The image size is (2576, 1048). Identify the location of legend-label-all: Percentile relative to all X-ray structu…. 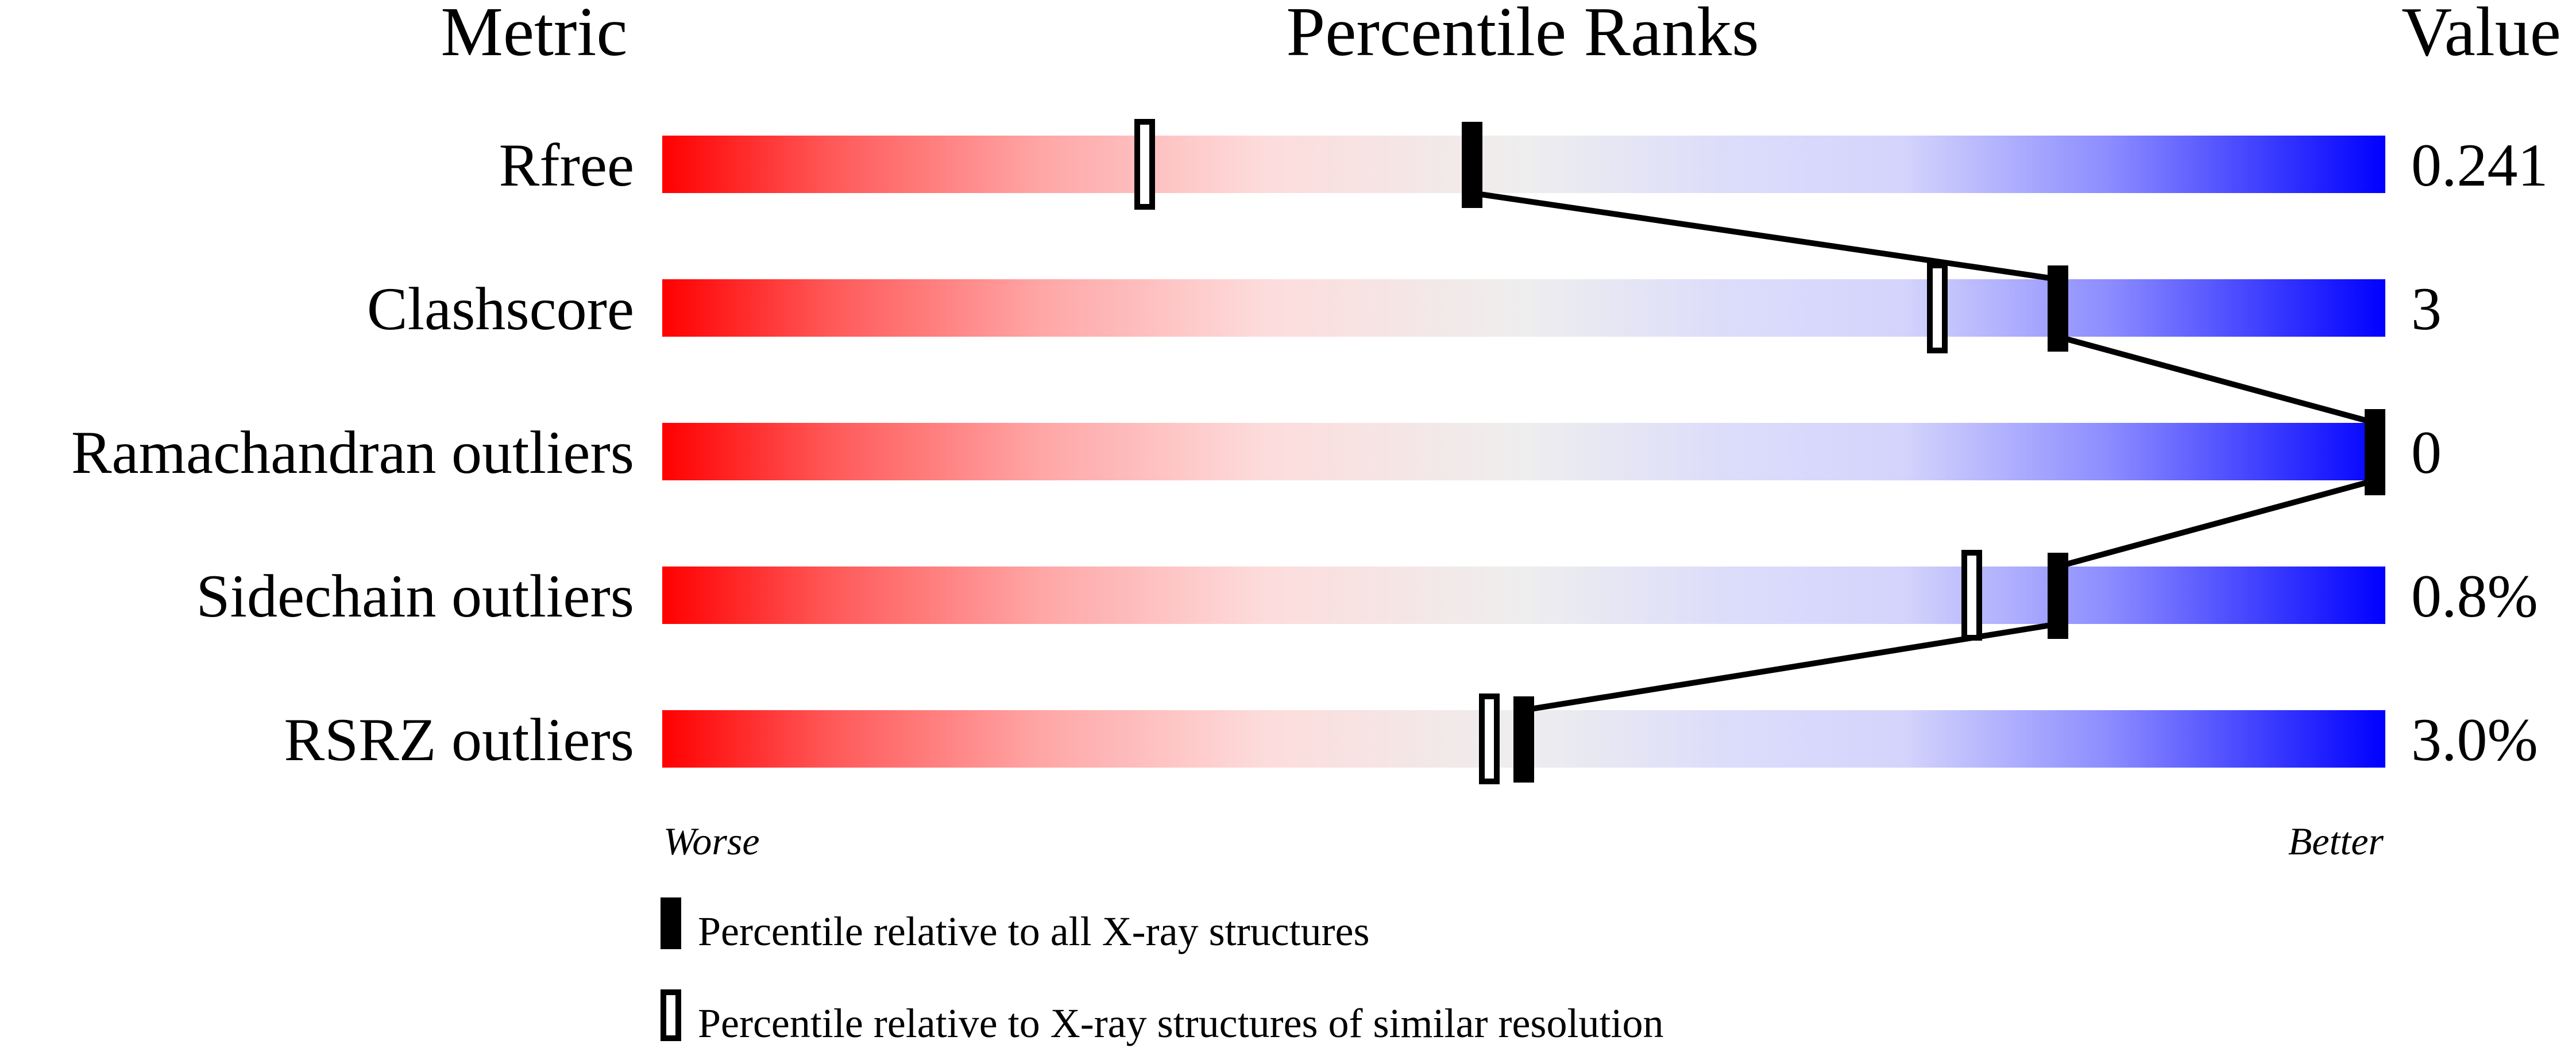
(1034, 931).